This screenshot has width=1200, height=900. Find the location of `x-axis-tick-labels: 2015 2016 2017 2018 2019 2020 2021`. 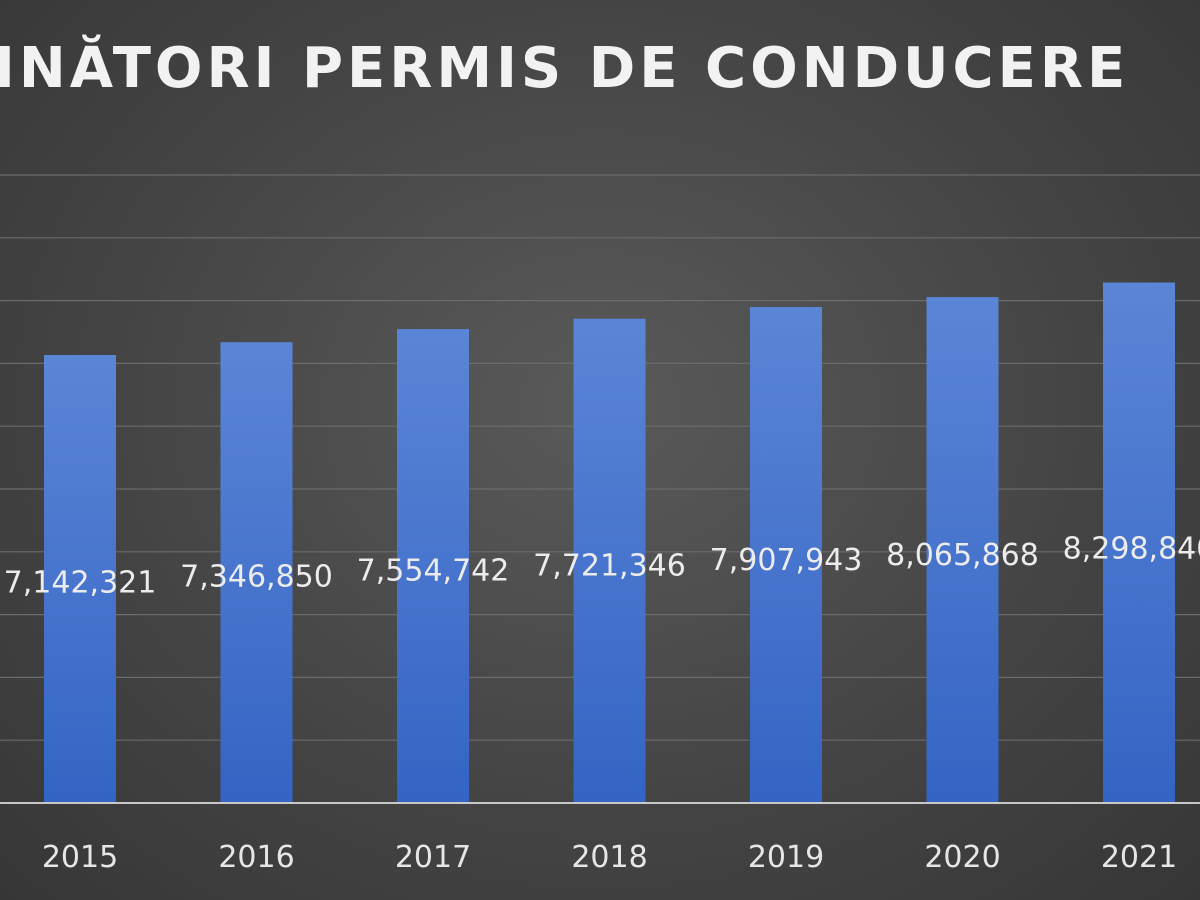

x-axis-tick-labels: 2015 2016 2017 2018 2019 2020 2021 is located at coordinates (609, 857).